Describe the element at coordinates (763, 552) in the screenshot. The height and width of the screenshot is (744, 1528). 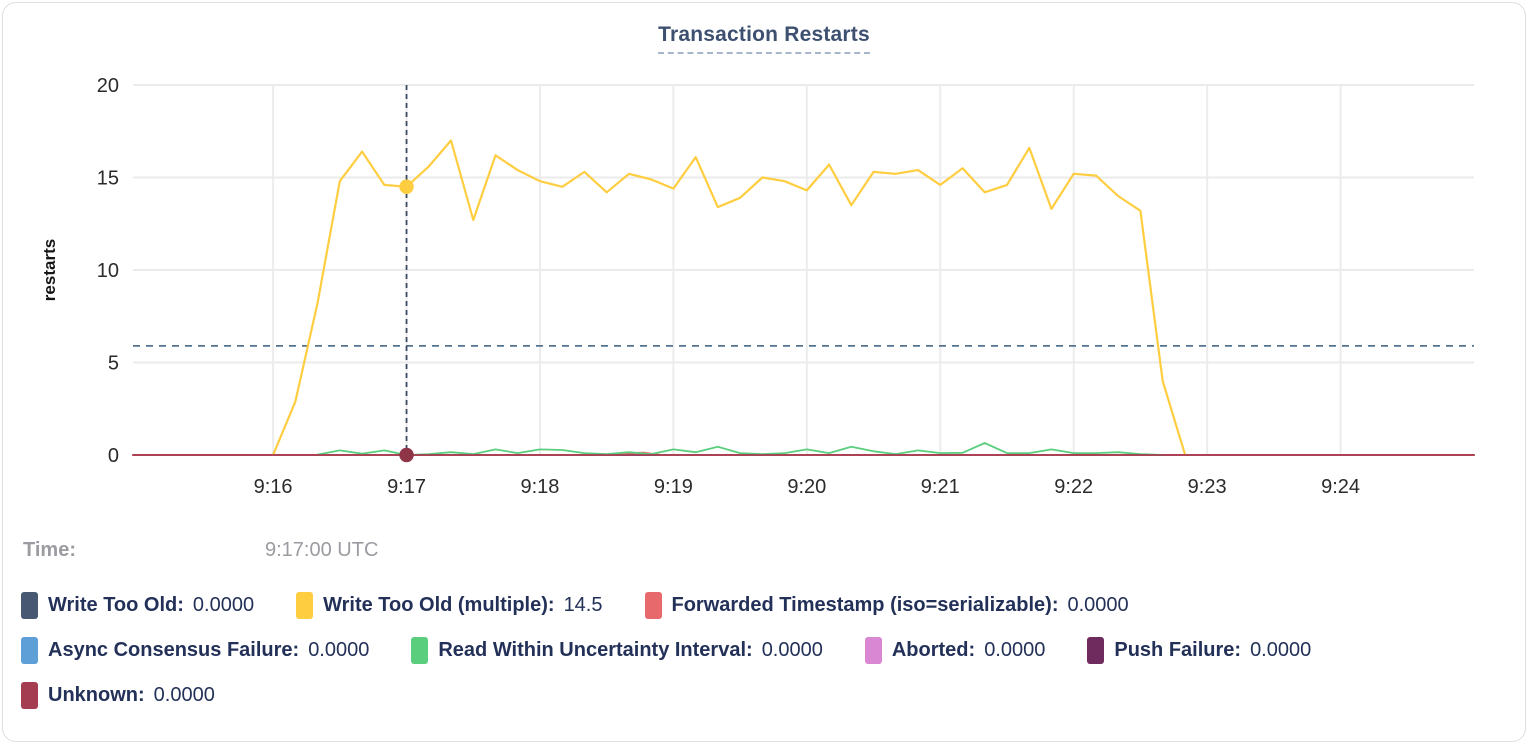
I see `tooltip-time-row: Time: 9:17:00 UTC` at that location.